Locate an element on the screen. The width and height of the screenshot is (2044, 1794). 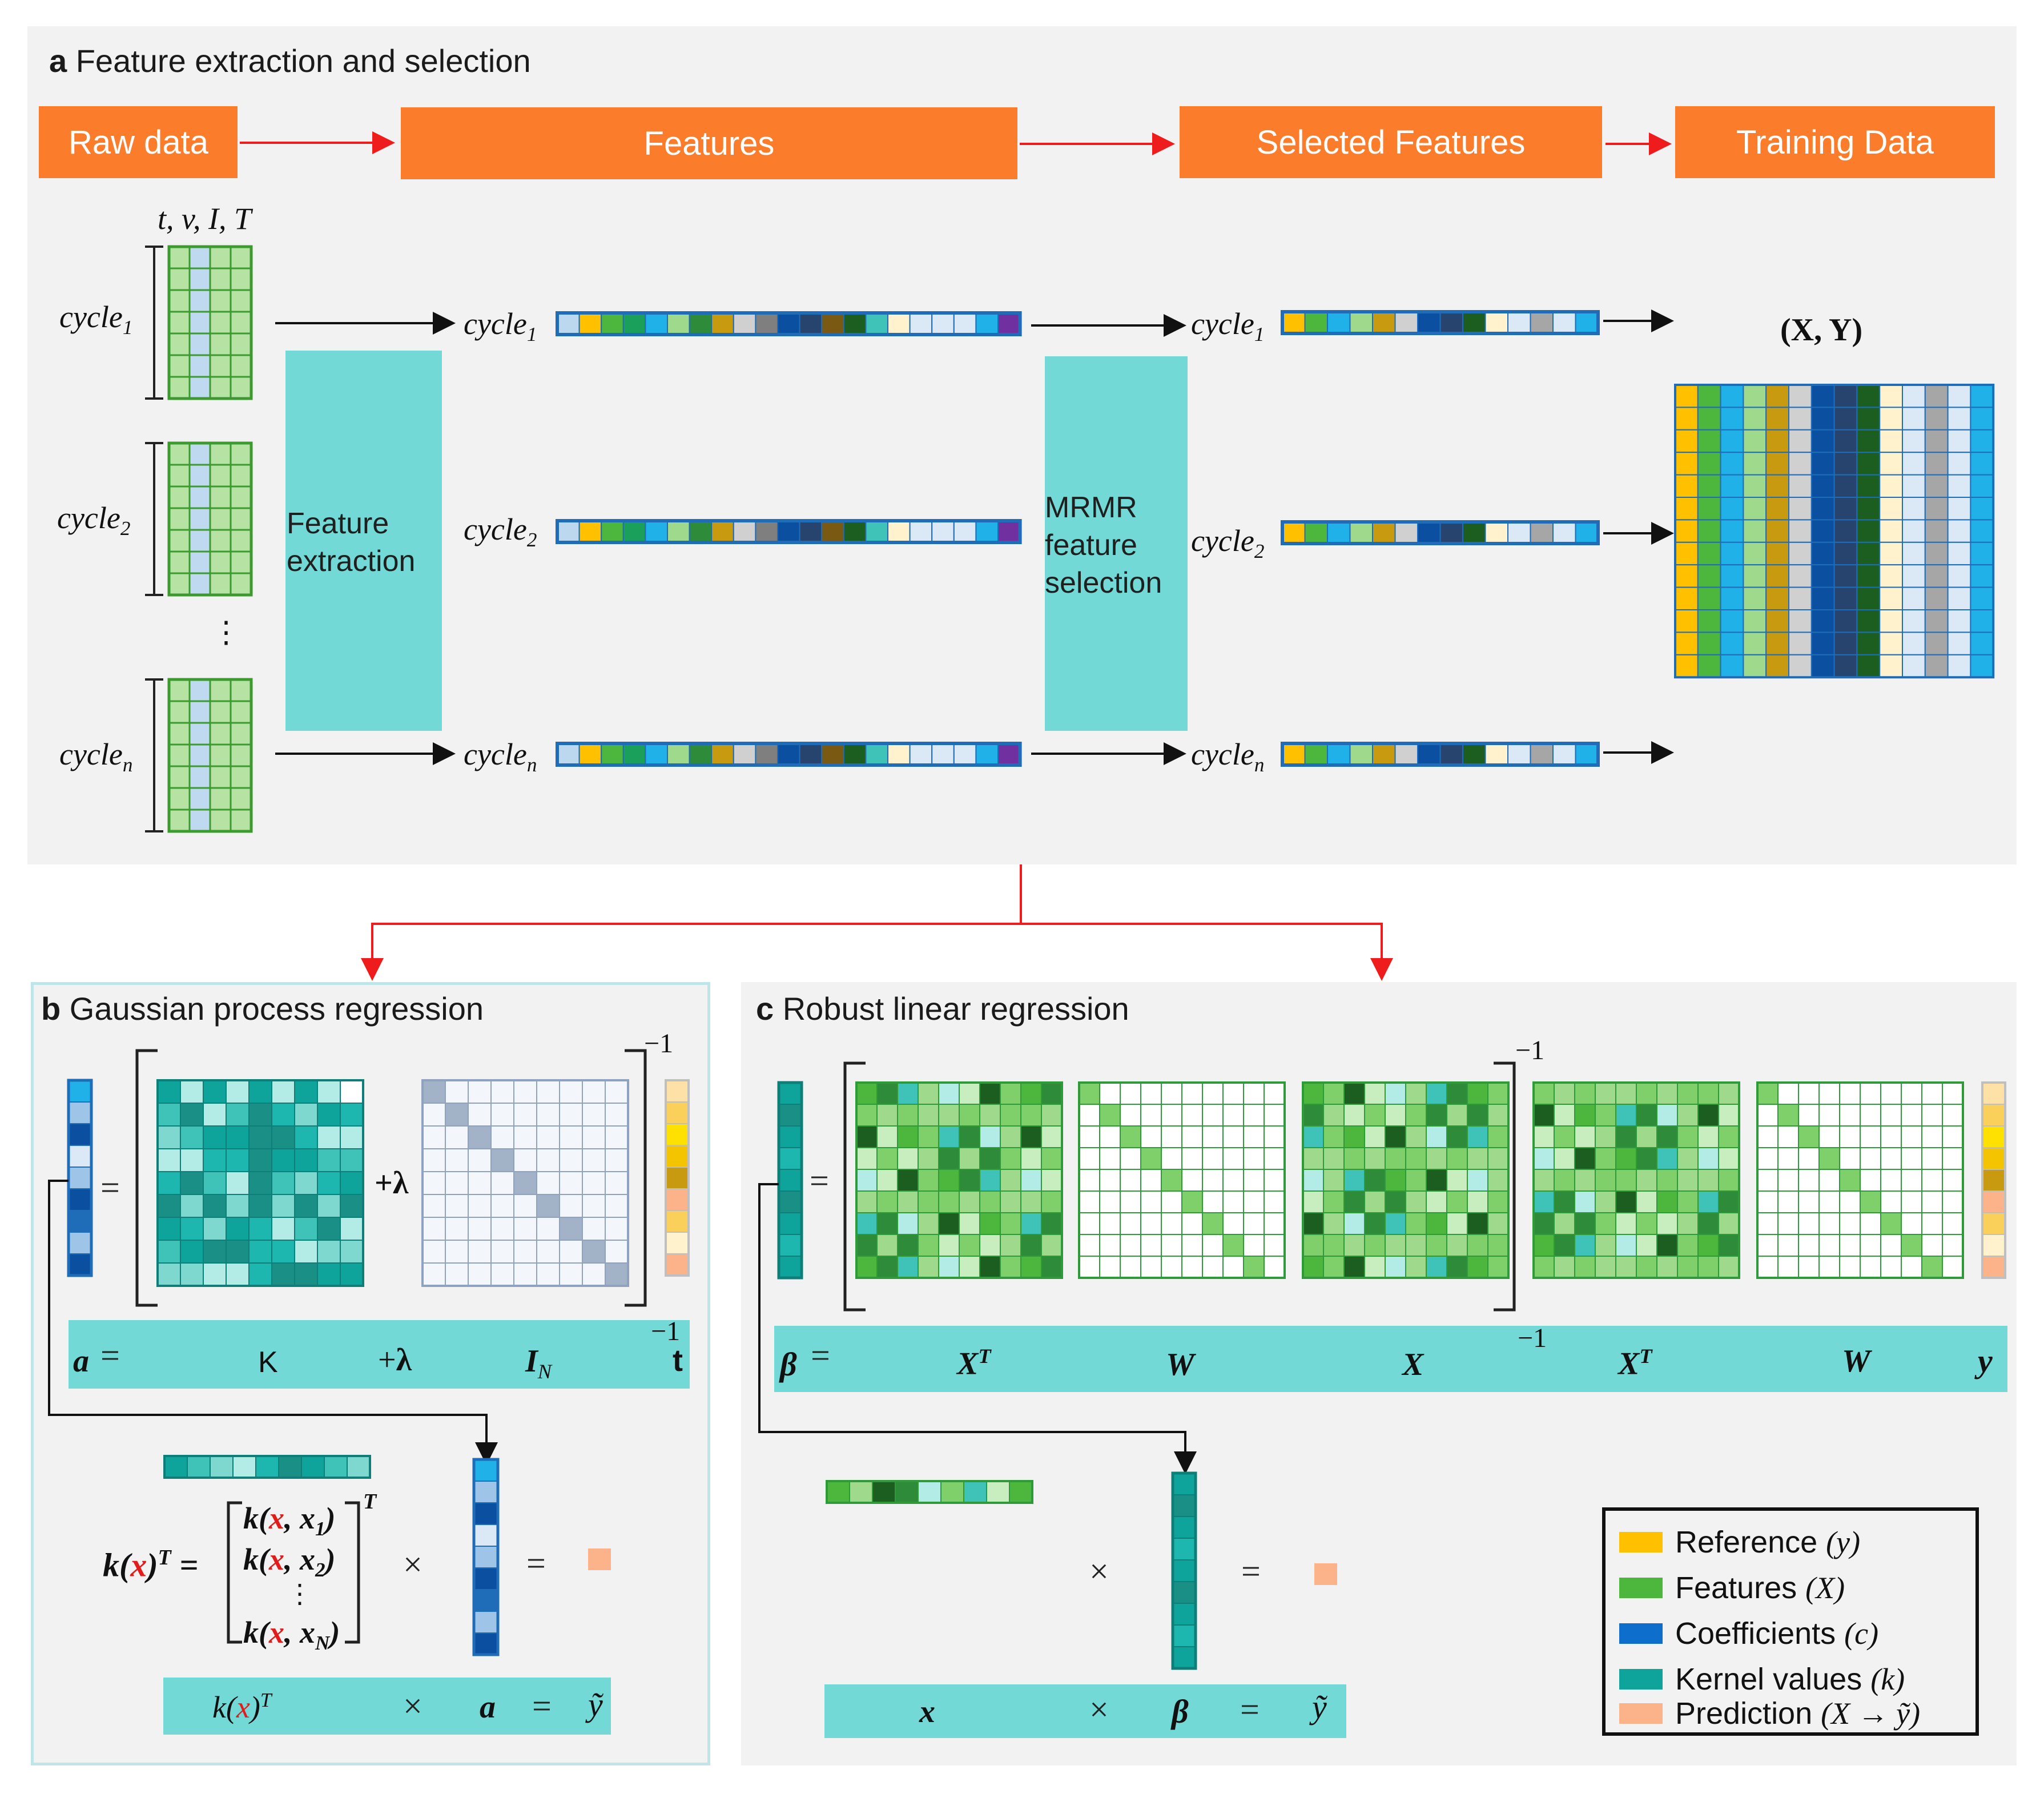
gpr-coef-vector-cell is located at coordinates (80, 1113).